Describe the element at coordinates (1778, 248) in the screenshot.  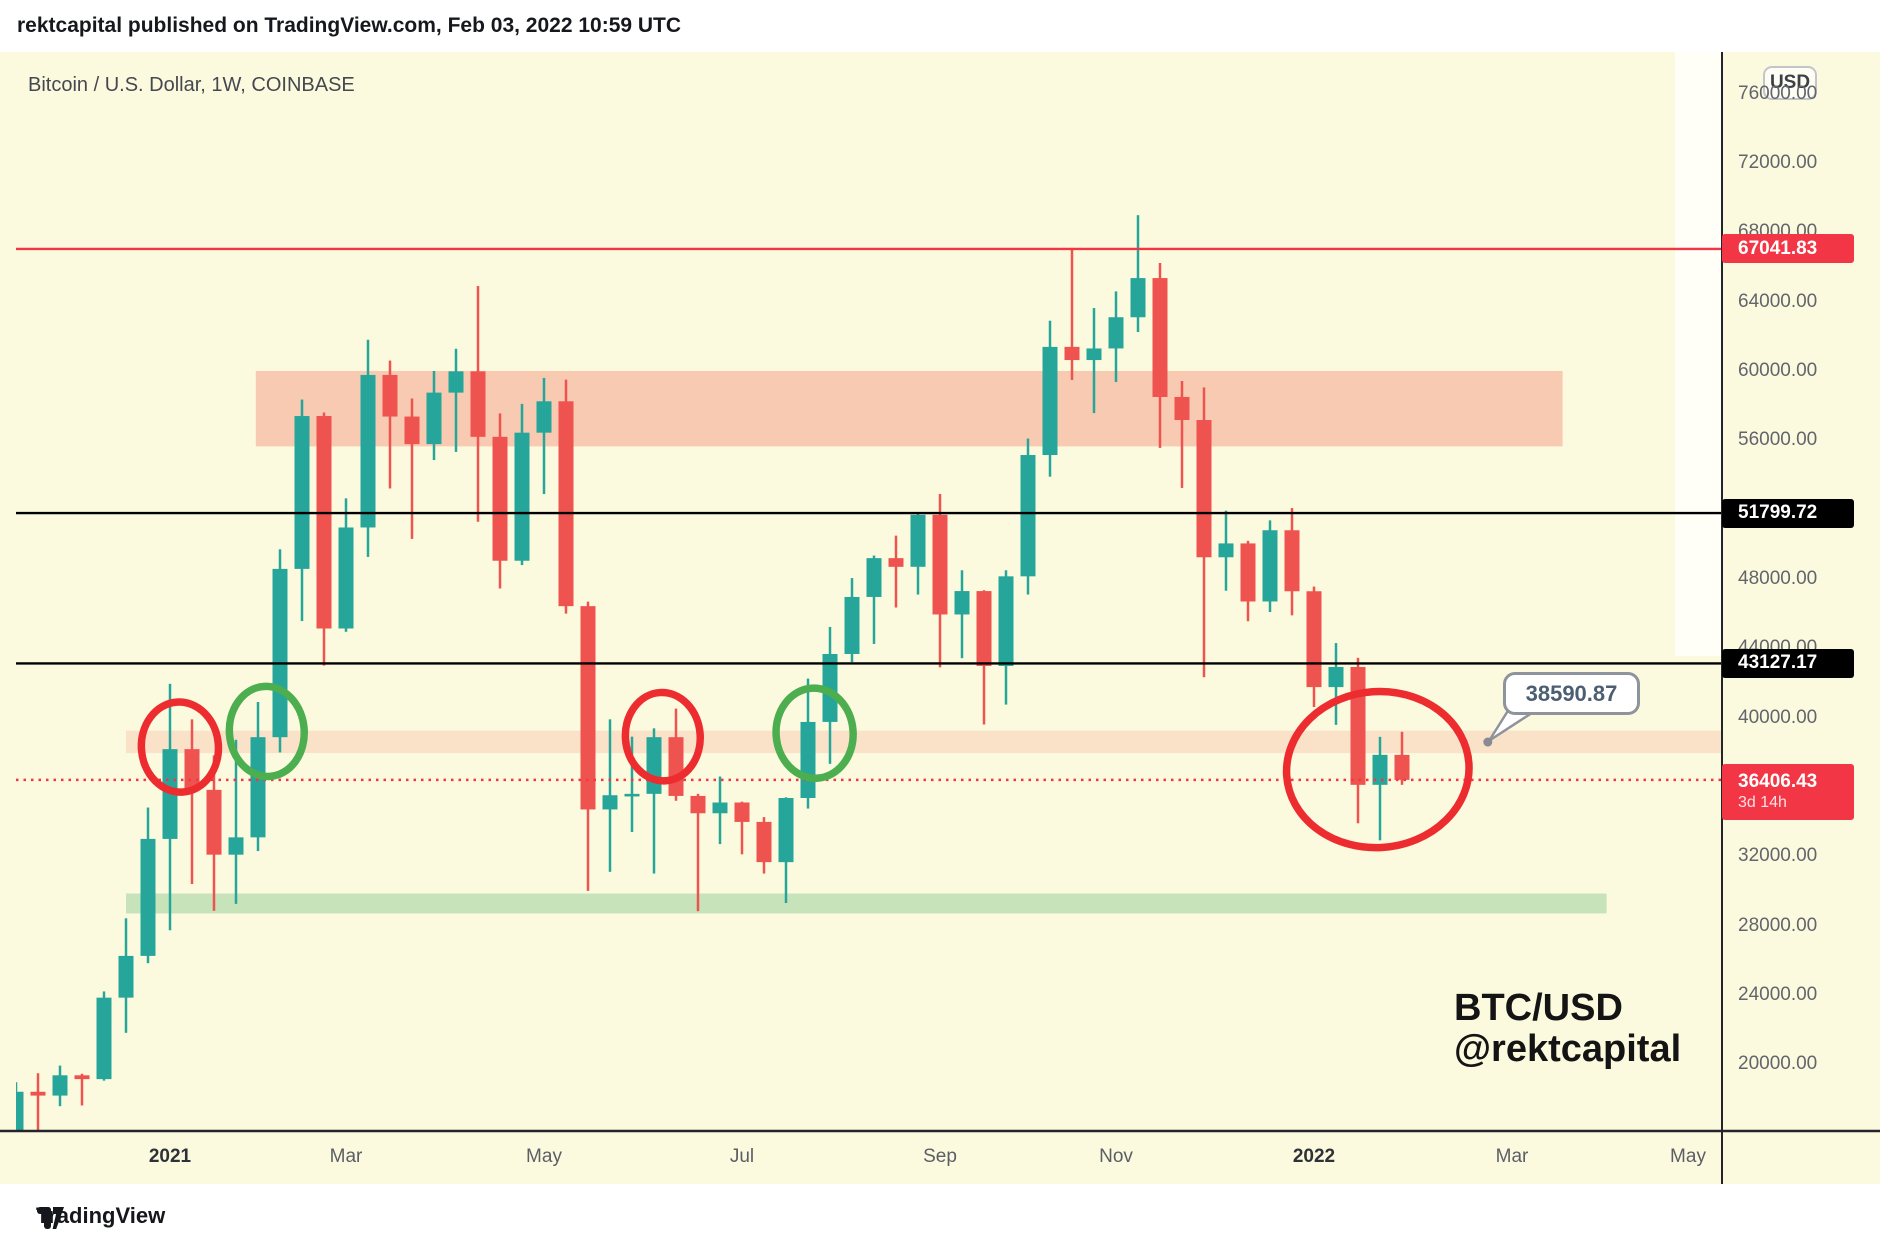
I see `level-price-value: 67041.83` at that location.